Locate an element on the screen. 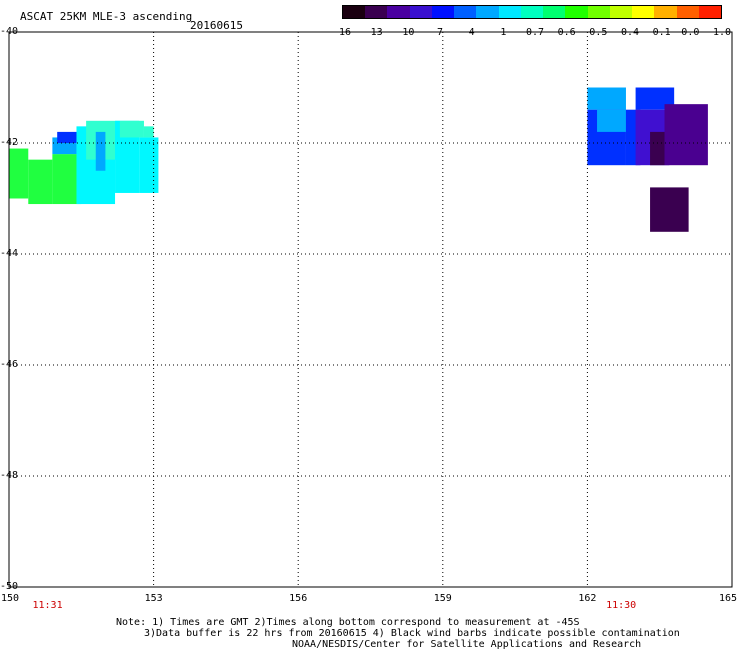 The image size is (740, 650). pass-time-label: 11:31 is located at coordinates (47, 605).